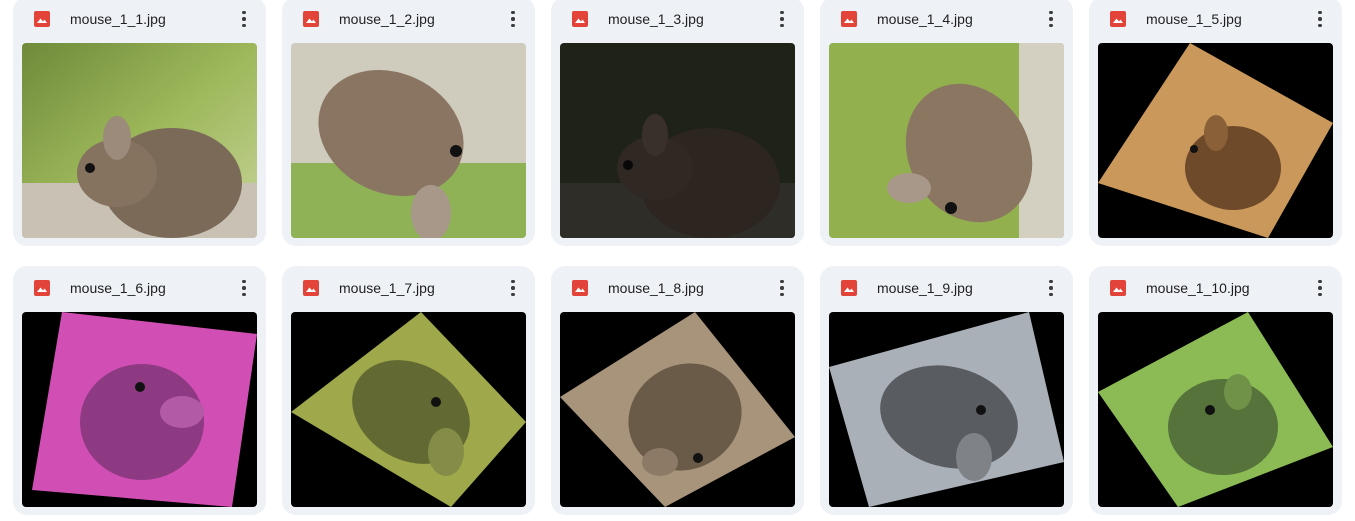 The image size is (1355, 521). I want to click on file-card-header: mouse_1_6.jpg, so click(139, 288).